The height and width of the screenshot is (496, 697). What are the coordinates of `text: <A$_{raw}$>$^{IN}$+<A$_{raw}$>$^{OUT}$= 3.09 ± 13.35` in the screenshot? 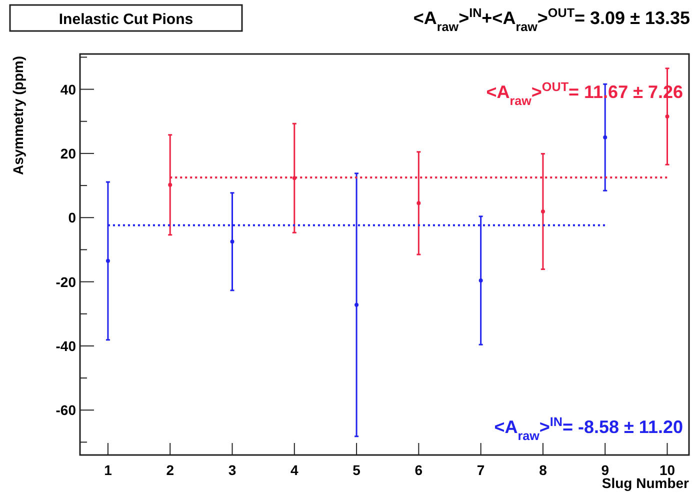 It's located at (551, 20).